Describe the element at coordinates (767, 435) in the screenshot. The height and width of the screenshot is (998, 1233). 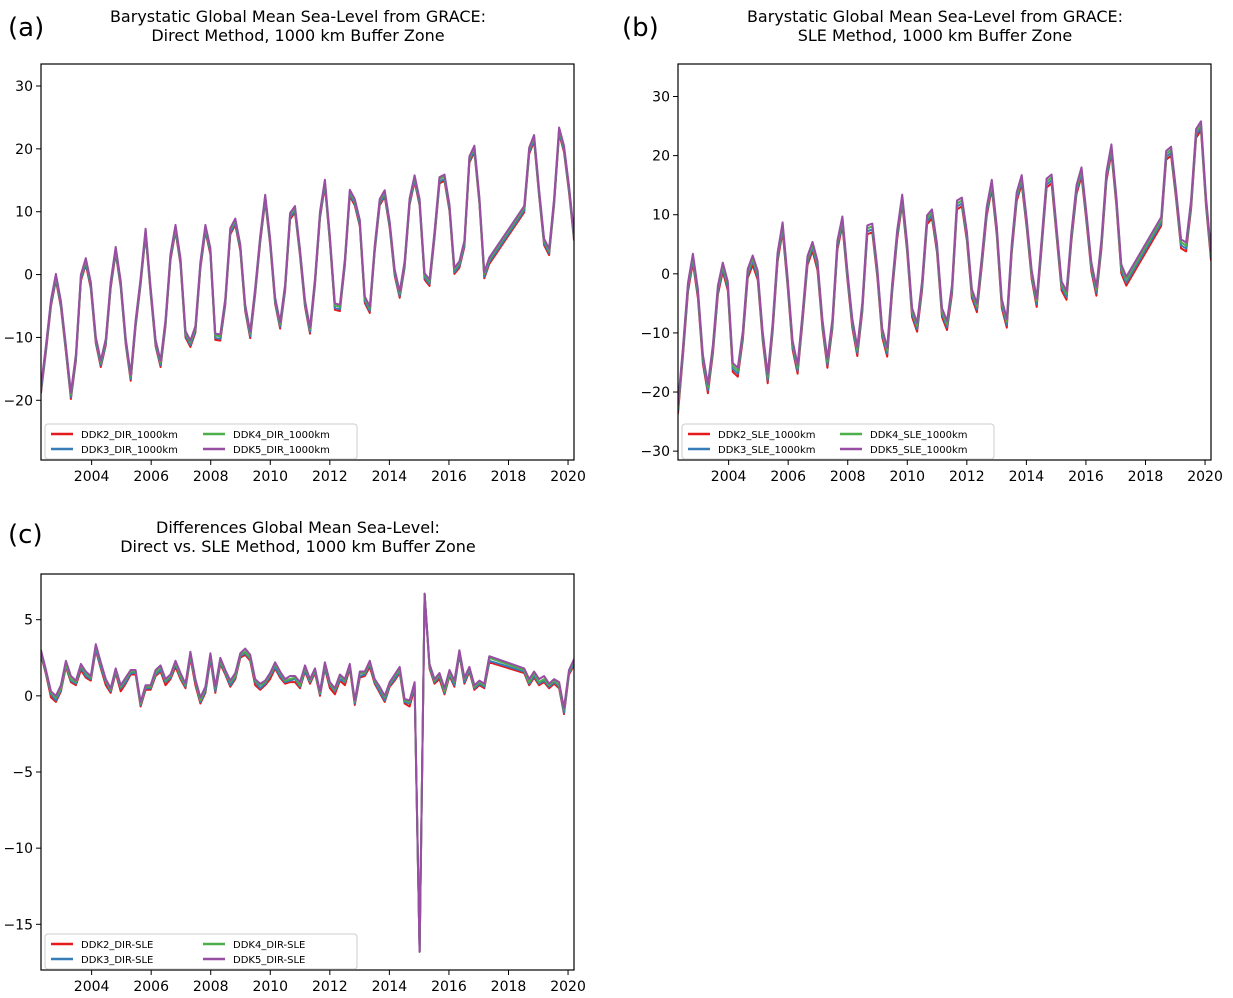
I see `legend-label: DDK2_SLE_1000km` at that location.